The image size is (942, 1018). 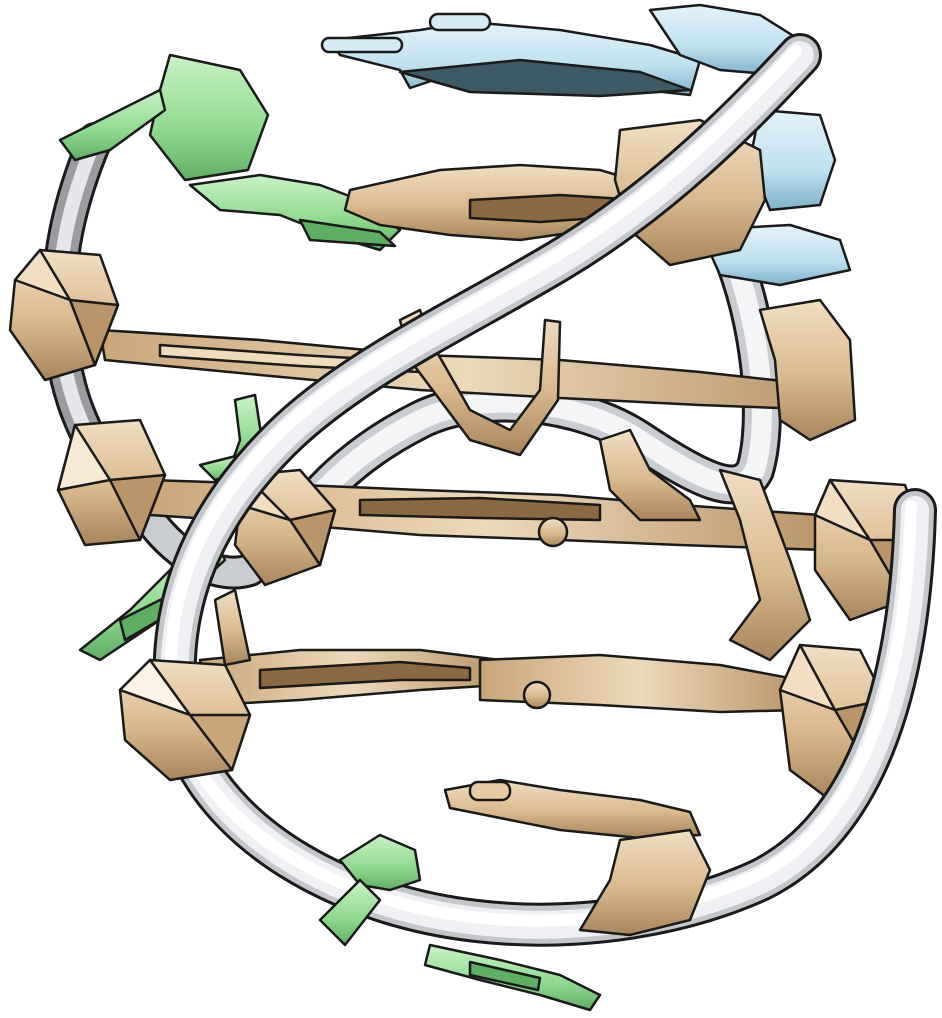 What do you see at coordinates (185, 720) in the screenshot?
I see `tan-sugar-left-lower` at bounding box center [185, 720].